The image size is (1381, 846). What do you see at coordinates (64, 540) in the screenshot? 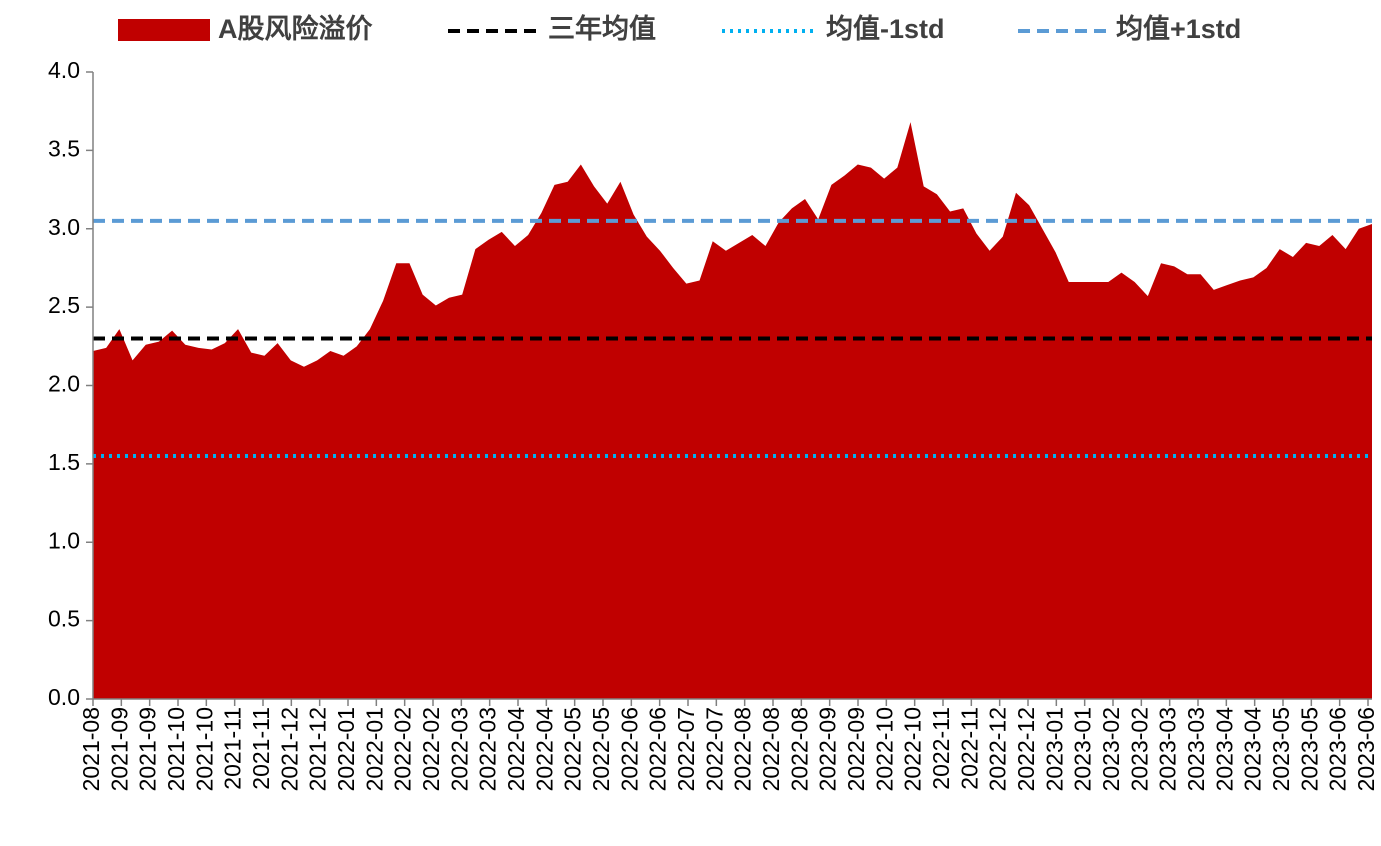
I see `y-tick-label: 1.0` at bounding box center [64, 540].